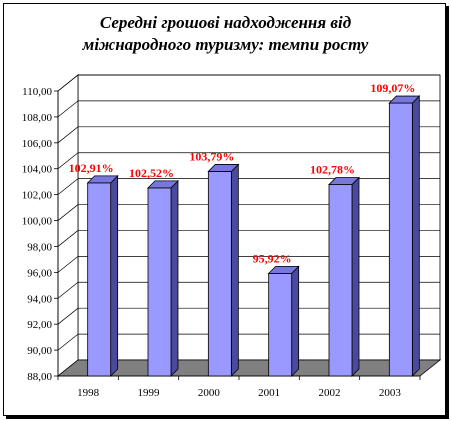 This screenshot has height=421, width=451. I want to click on y-tick-label: 92,00, so click(39, 325).